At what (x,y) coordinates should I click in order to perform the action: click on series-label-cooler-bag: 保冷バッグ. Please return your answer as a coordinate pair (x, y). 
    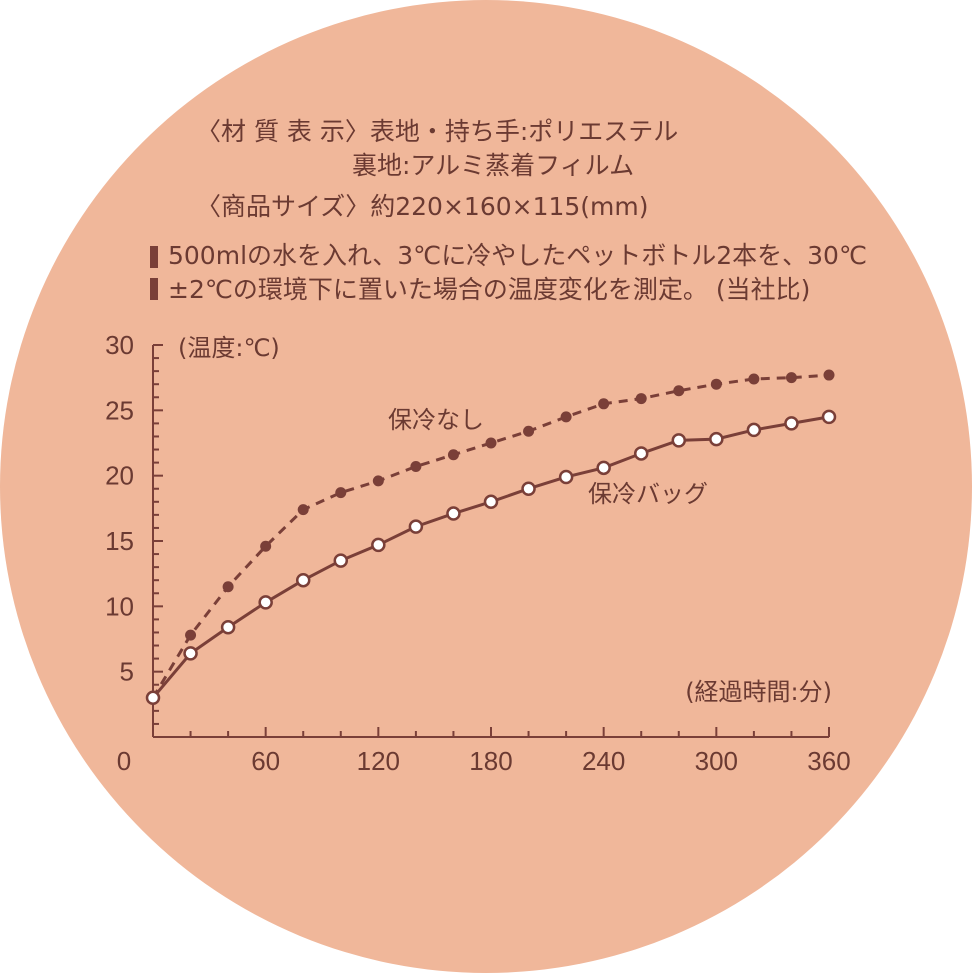
    Looking at the image, I should click on (648, 494).